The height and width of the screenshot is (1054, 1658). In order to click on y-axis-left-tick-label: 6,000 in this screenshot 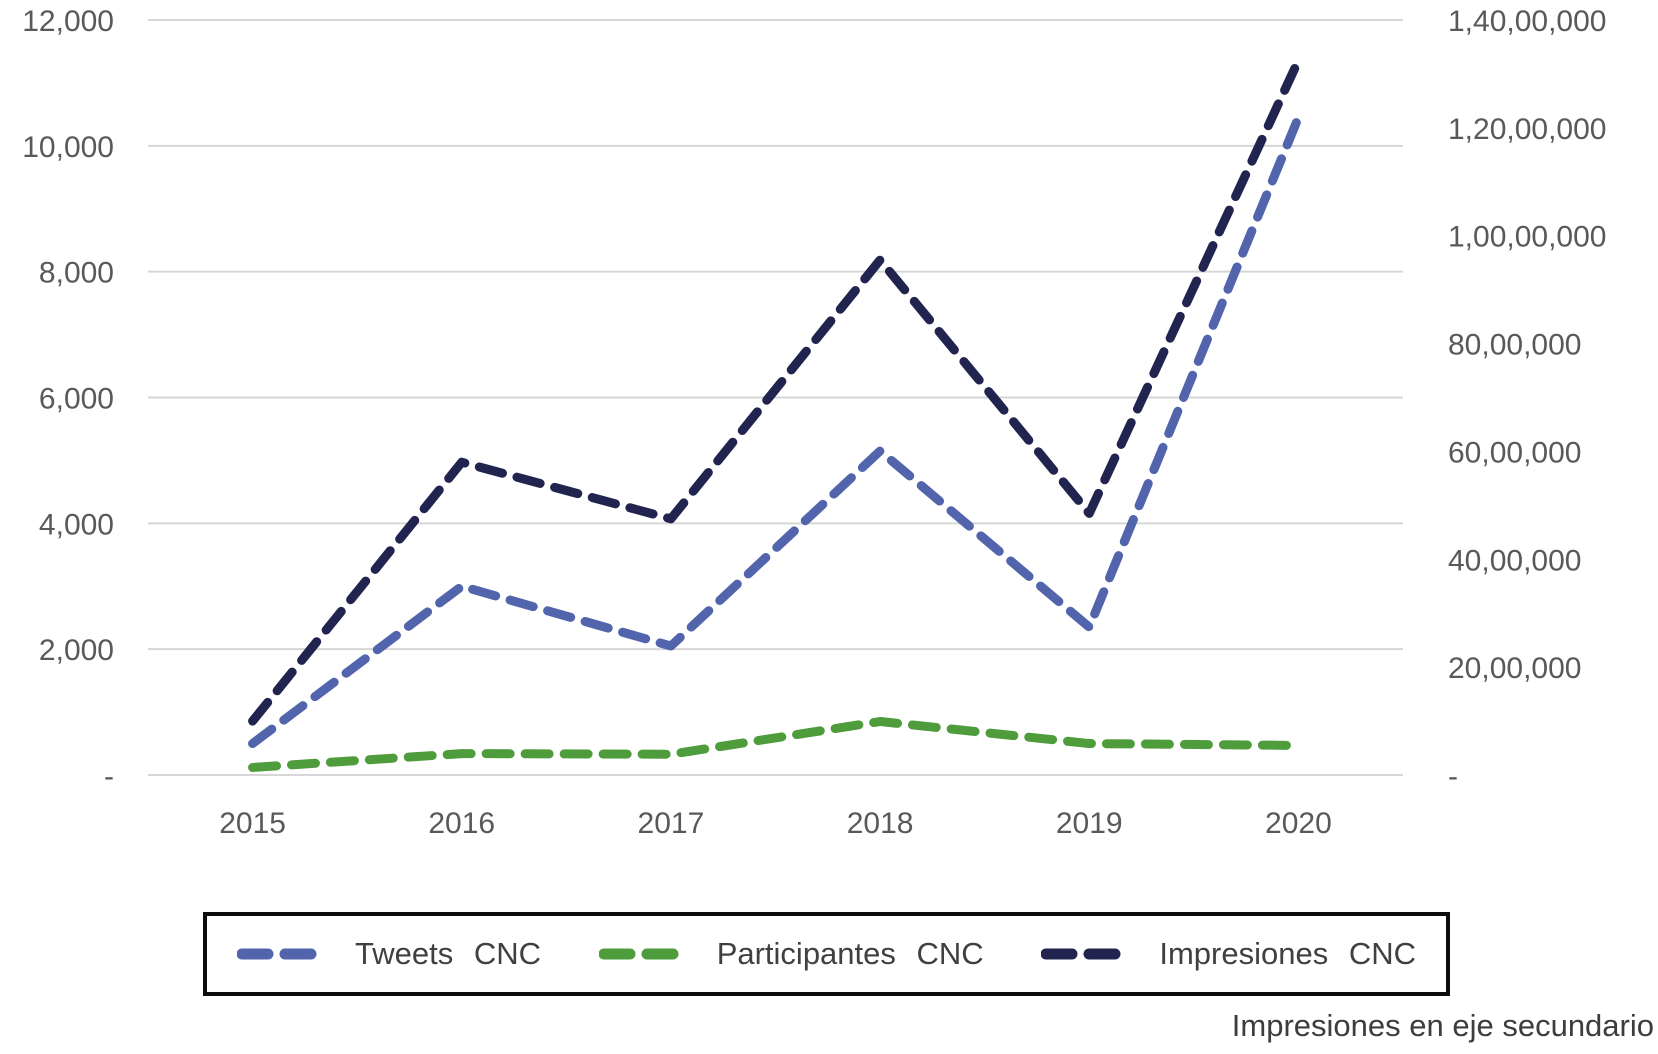, I will do `click(76, 399)`.